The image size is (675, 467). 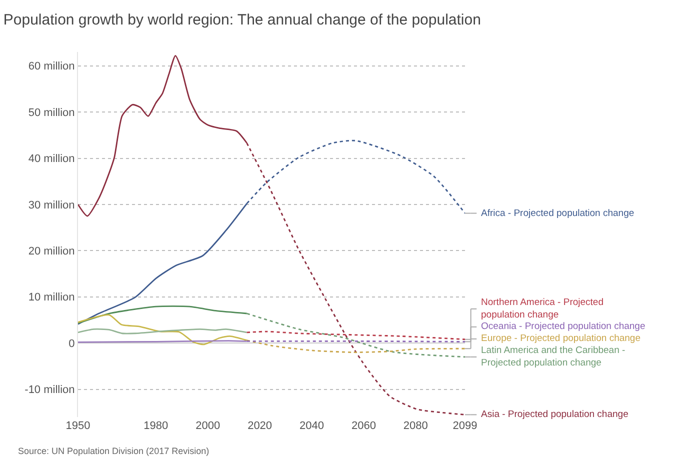 What do you see at coordinates (51, 205) in the screenshot?
I see `y-tick-label: 30 million` at bounding box center [51, 205].